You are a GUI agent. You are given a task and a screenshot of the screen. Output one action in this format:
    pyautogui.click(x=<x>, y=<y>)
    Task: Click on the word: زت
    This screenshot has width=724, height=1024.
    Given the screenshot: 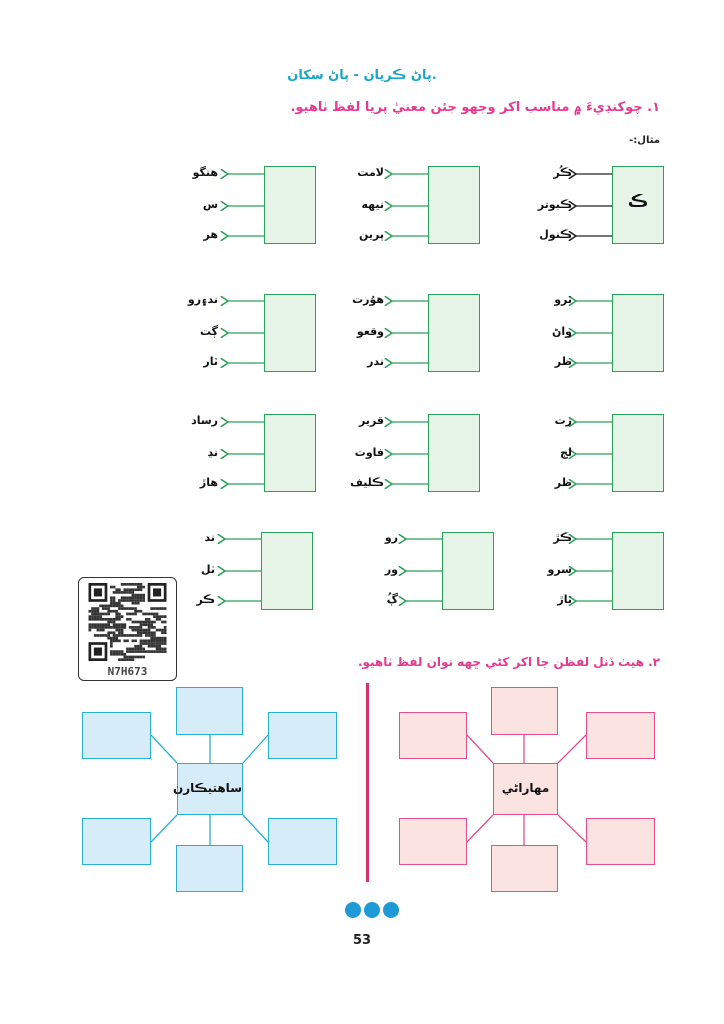 What is the action you would take?
    pyautogui.click(x=563, y=420)
    